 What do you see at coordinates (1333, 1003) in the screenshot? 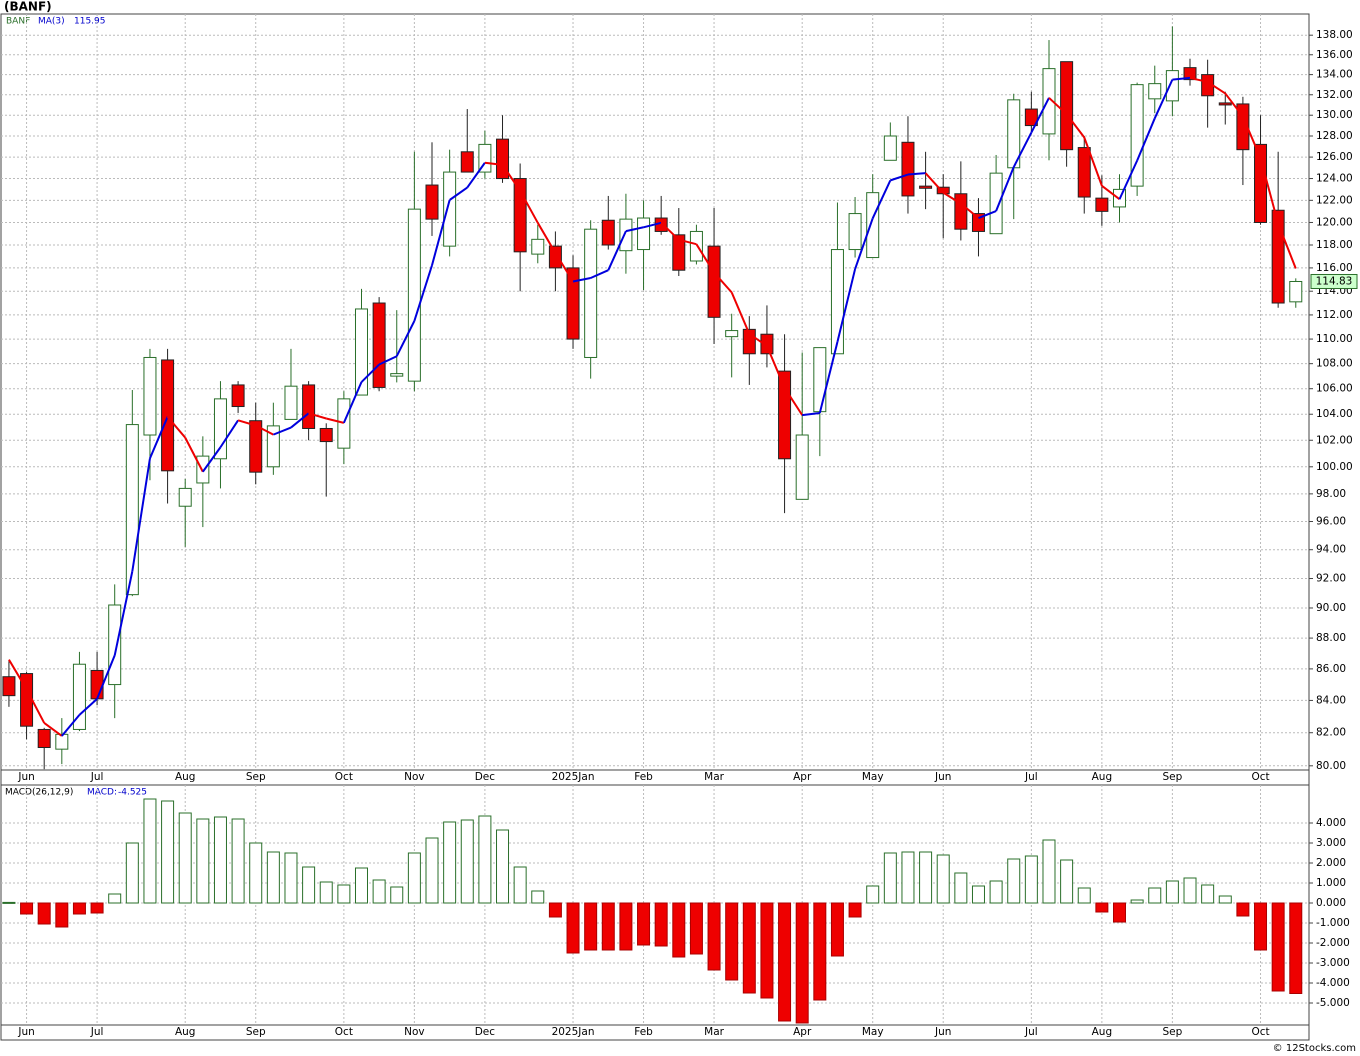
I see `y-tick-label: -5.000` at bounding box center [1333, 1003].